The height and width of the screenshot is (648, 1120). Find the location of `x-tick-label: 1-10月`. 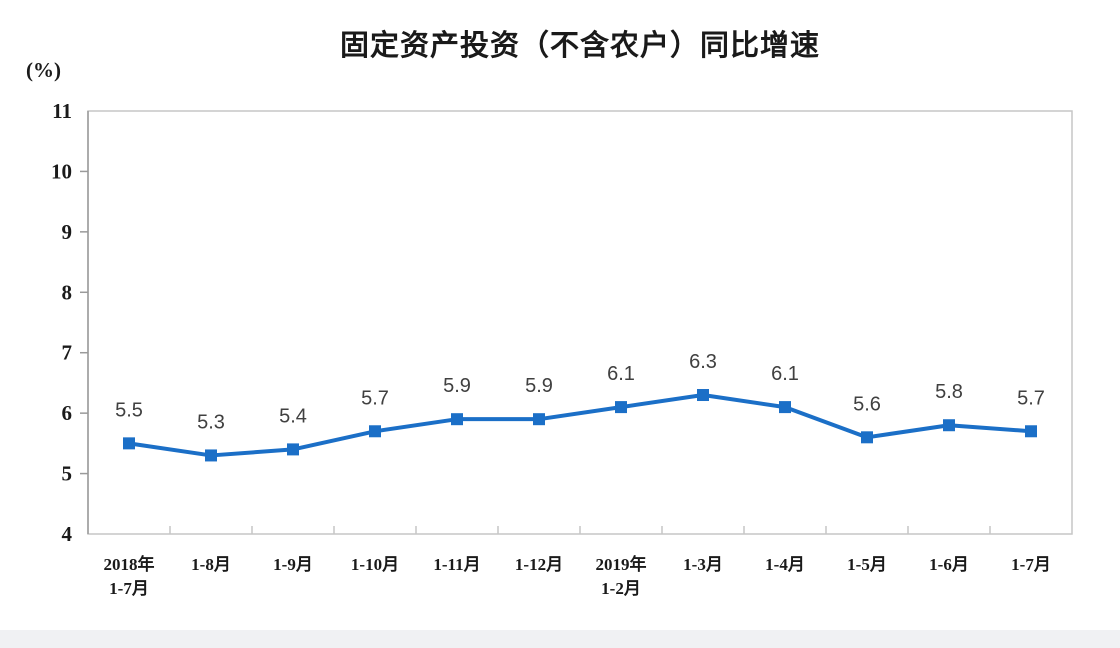

x-tick-label: 1-10月 is located at coordinates (375, 564).